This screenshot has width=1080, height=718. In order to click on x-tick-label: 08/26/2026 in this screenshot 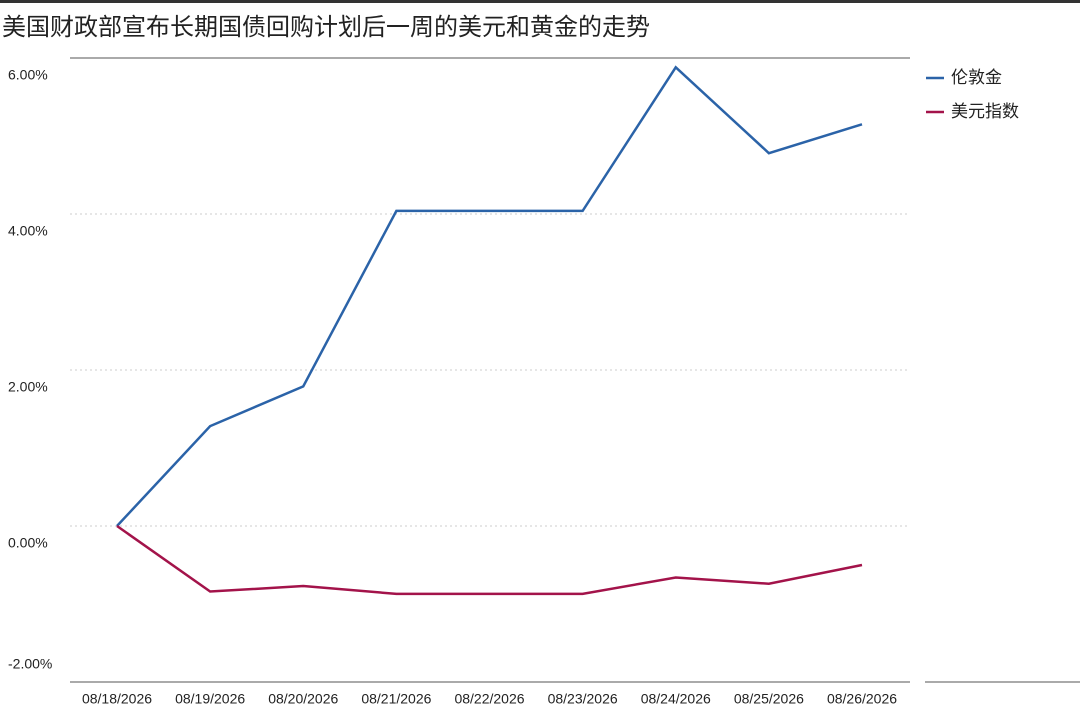, I will do `click(862, 699)`.